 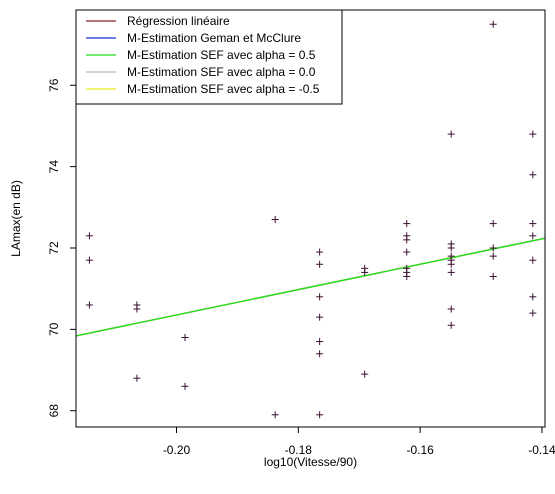 I want to click on x-axis: -0.20 -0.18 -0.16 -0.14, so click(x=359, y=442).